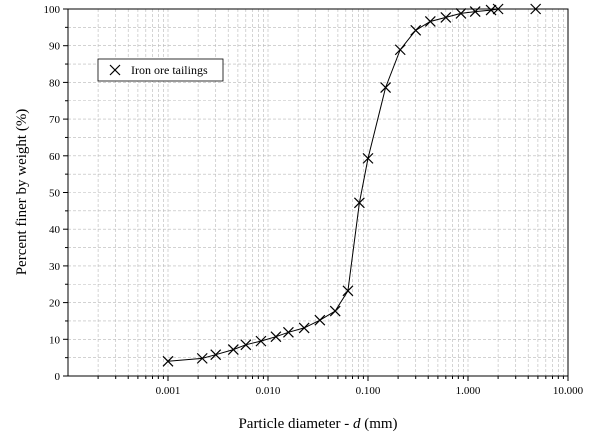 The image size is (600, 441). I want to click on y-tick-label: 40, so click(55, 230).